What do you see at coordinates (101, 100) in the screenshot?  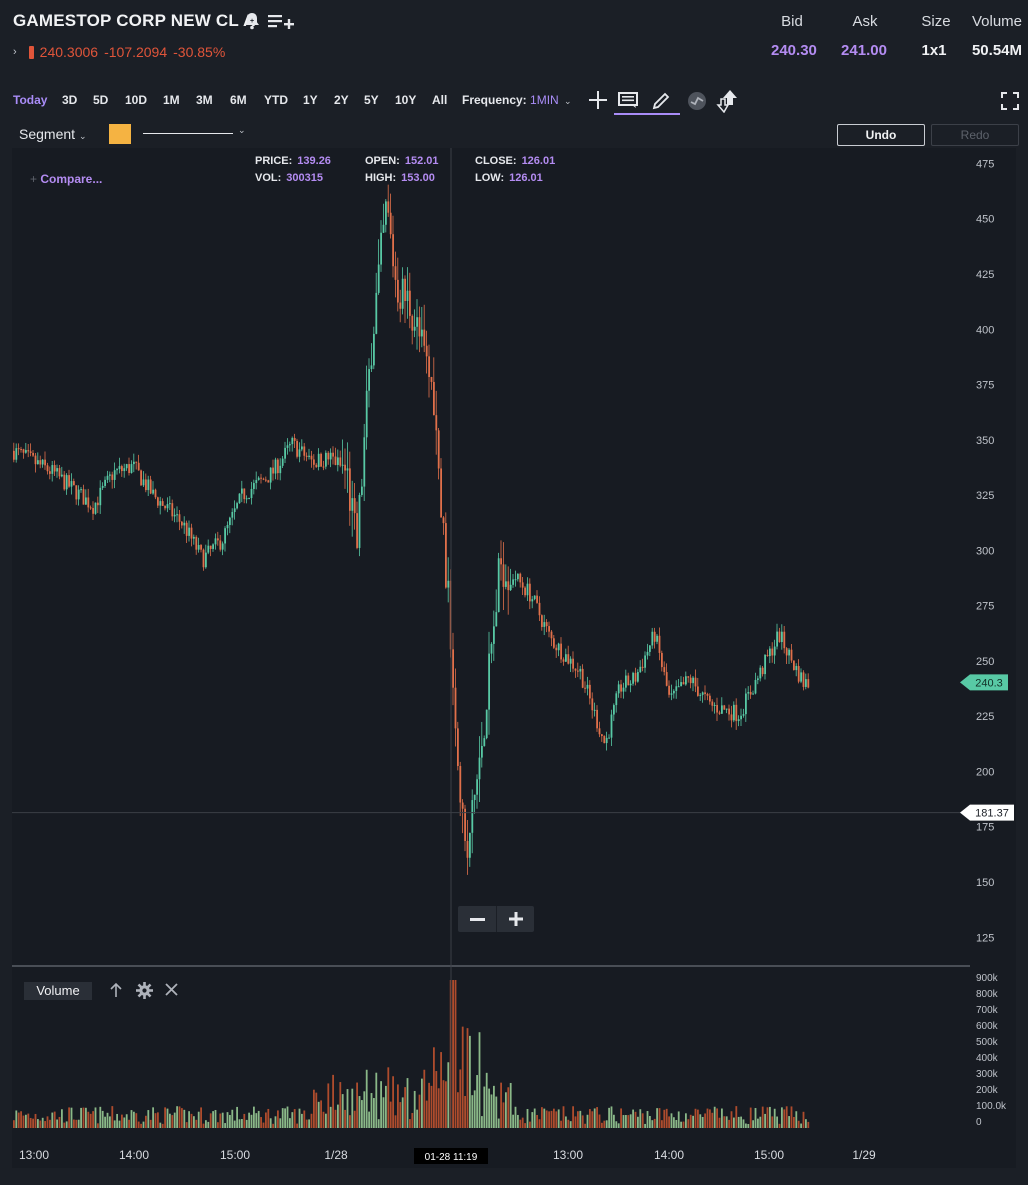 I see `range-5d: 5D` at bounding box center [101, 100].